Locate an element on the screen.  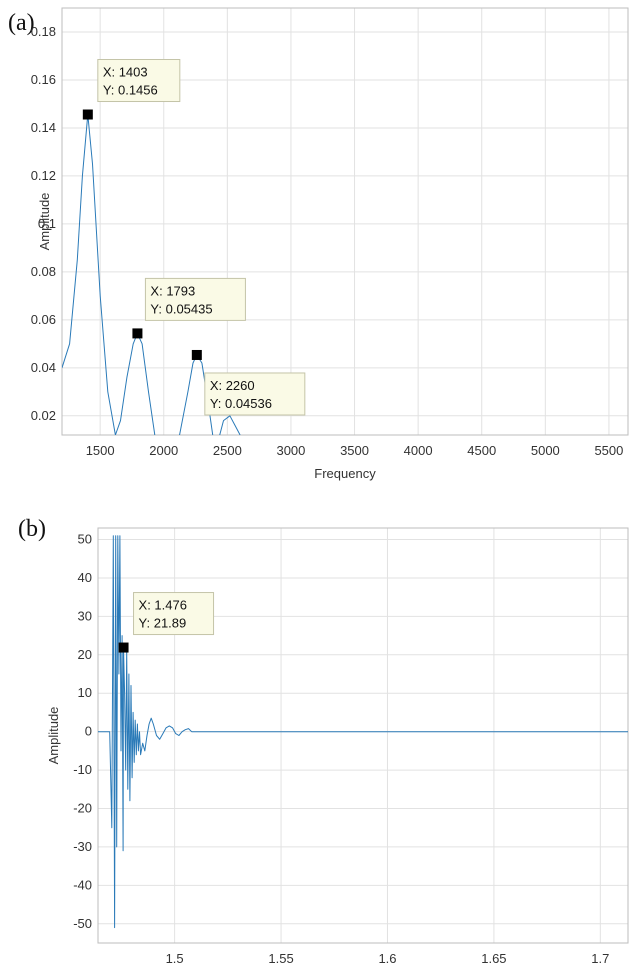
panel-a-x-axis-label: Frequency is located at coordinates (345, 473).